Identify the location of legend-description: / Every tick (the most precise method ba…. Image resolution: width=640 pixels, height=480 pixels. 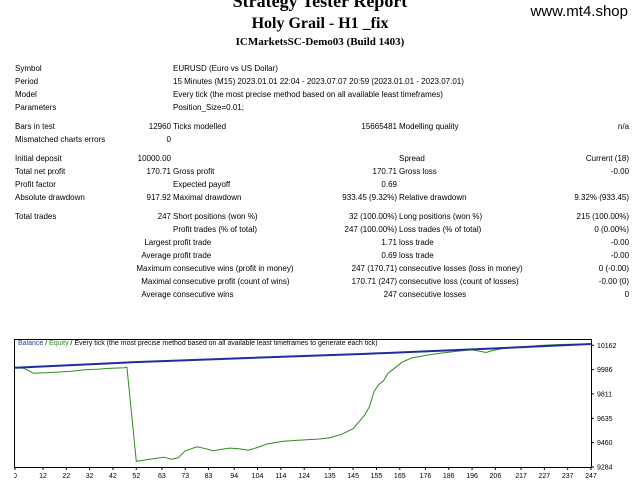
(223, 343).